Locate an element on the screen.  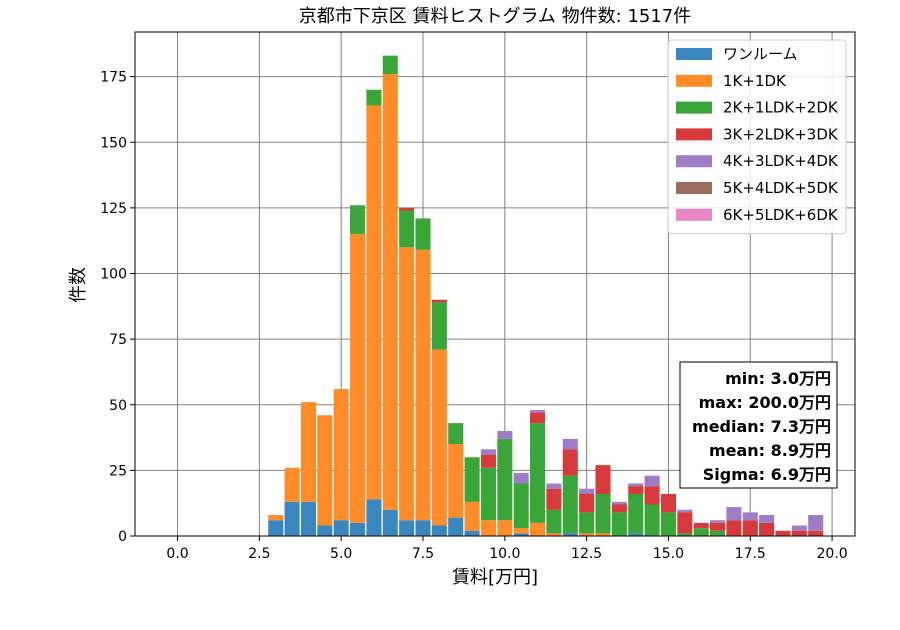
stats-line: median: 7.3万円 is located at coordinates (761, 426).